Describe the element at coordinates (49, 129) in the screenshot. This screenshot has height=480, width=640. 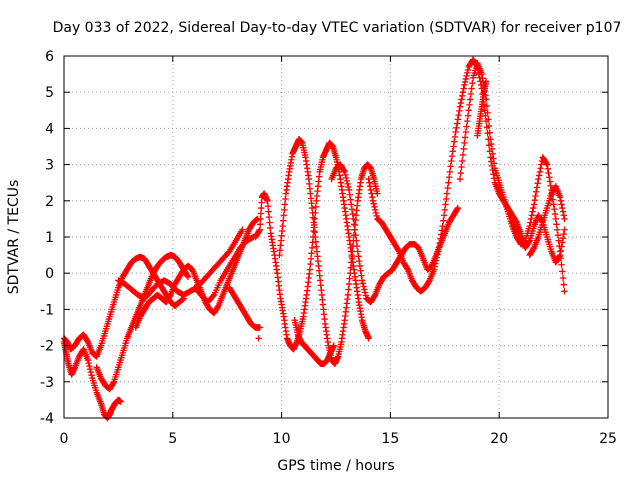
I see `y-tick-label: 4` at that location.